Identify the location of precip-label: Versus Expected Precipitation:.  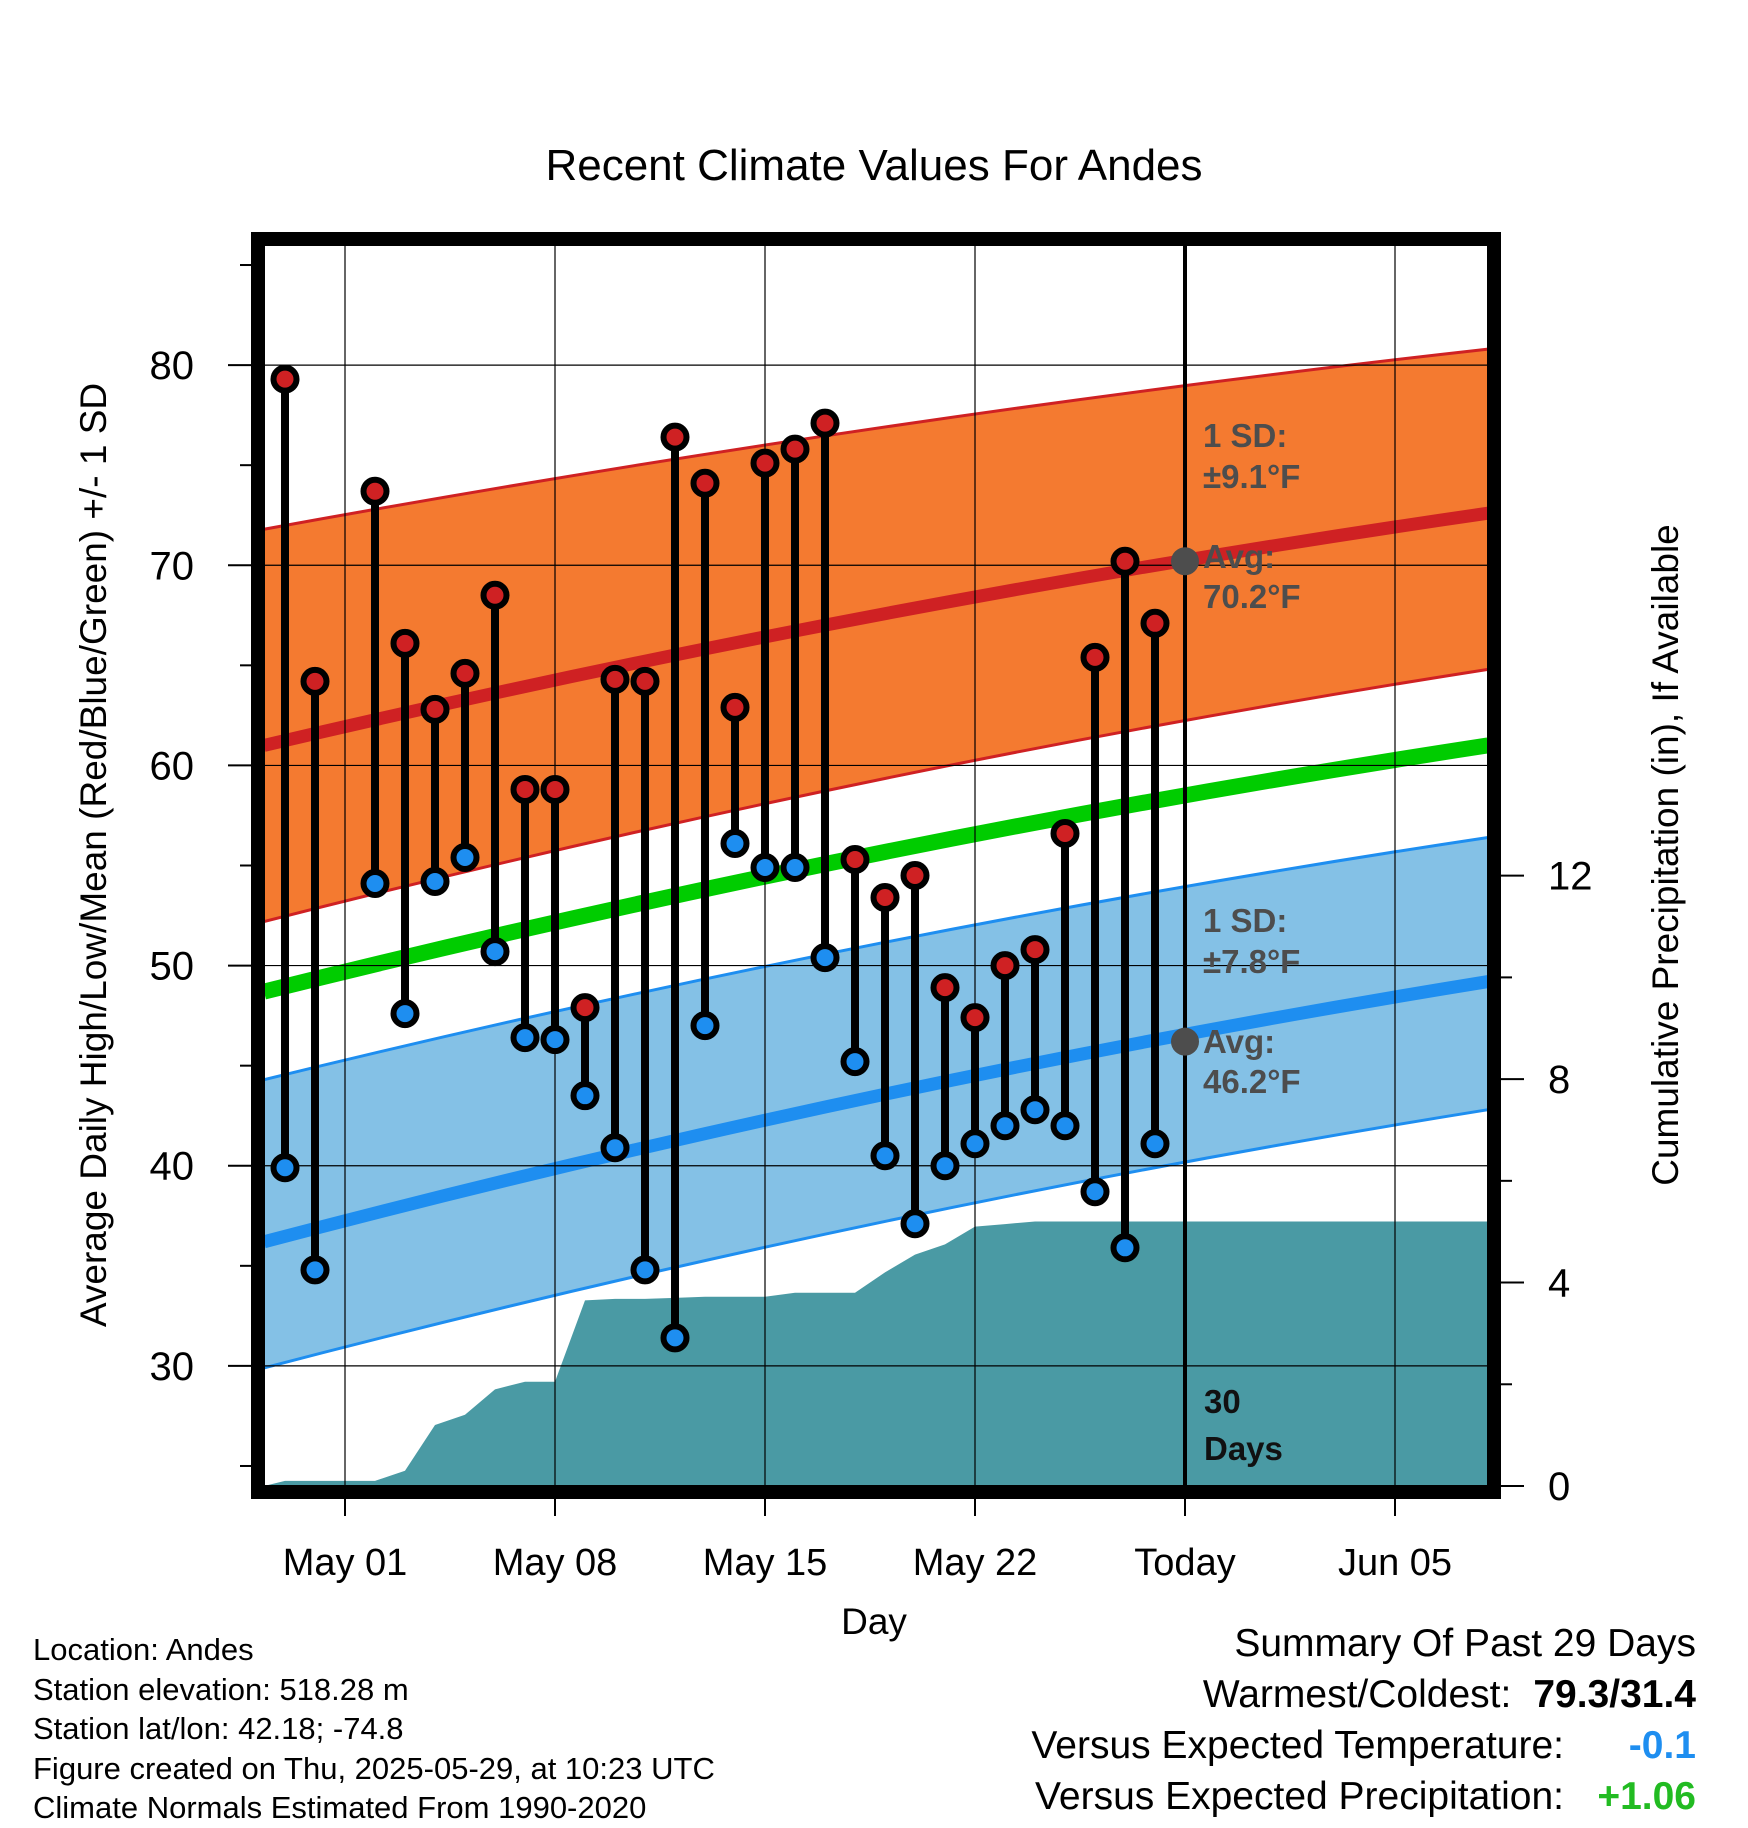
(1299, 1796).